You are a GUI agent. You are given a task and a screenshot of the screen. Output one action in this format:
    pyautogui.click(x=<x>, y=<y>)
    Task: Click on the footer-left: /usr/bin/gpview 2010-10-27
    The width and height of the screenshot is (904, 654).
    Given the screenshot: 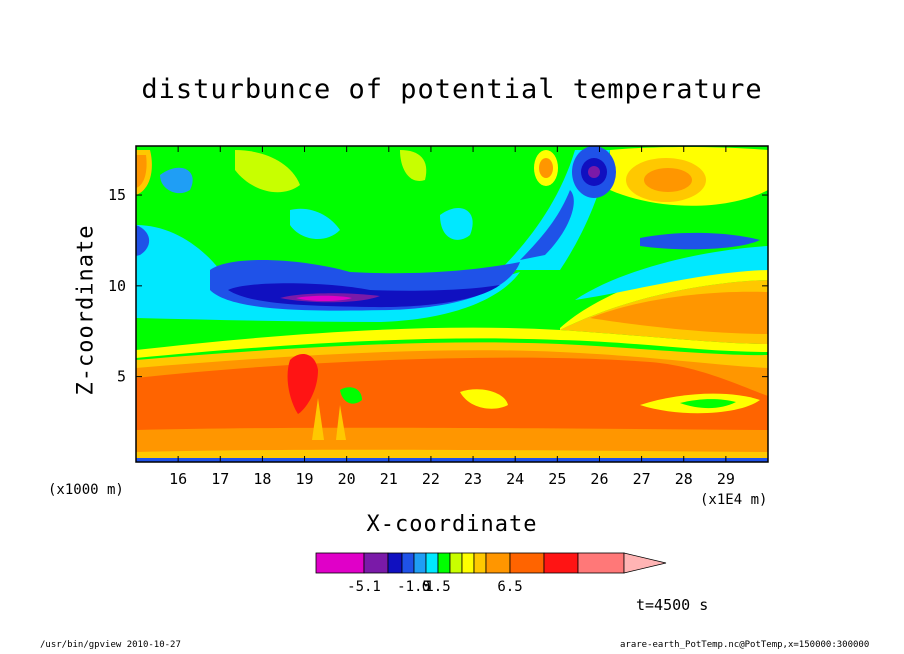 What is the action you would take?
    pyautogui.click(x=110, y=645)
    